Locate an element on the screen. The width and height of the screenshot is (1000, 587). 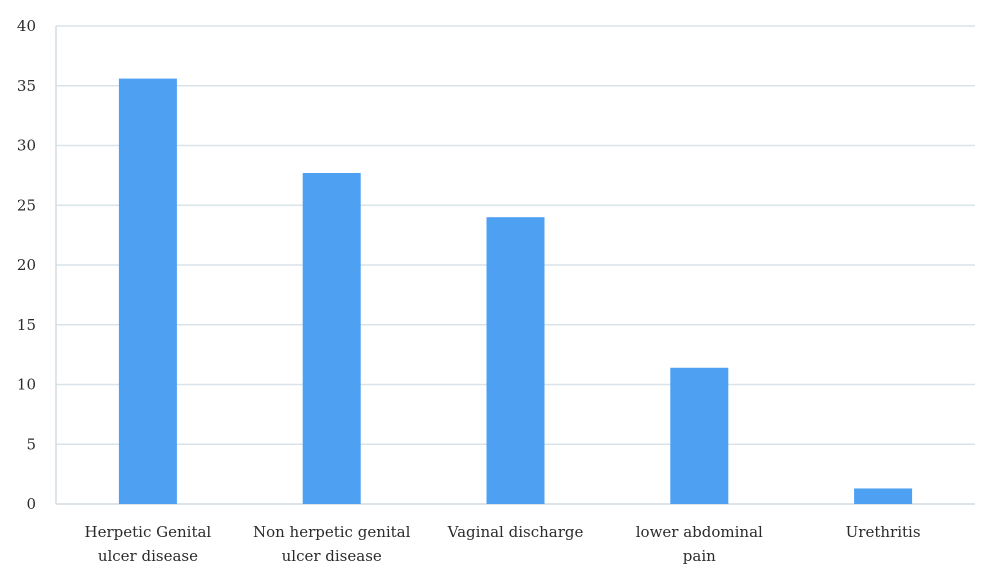
y-axis-ticks: 0 5 10 15 20 25 30 35 40 is located at coordinates (26, 265).